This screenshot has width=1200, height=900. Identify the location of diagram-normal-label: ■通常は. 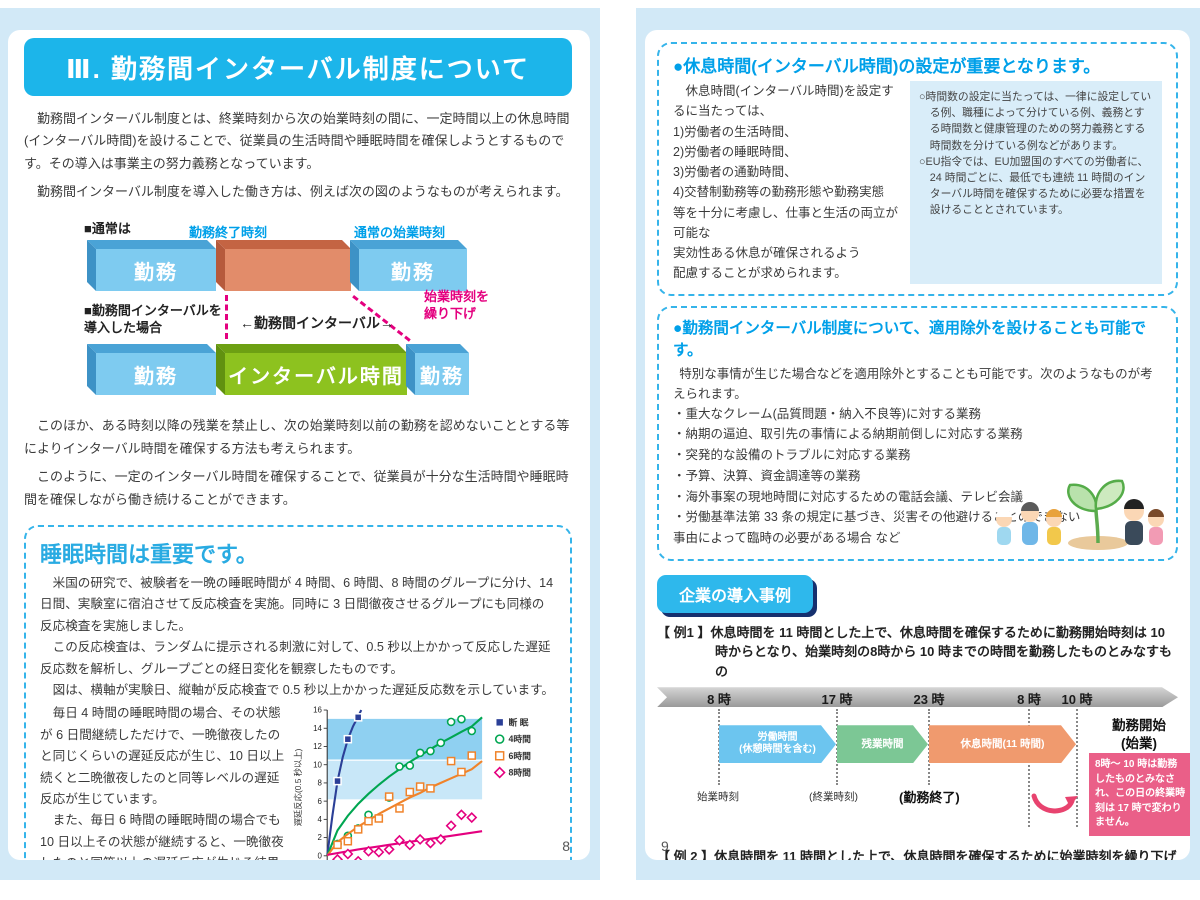
(107, 229).